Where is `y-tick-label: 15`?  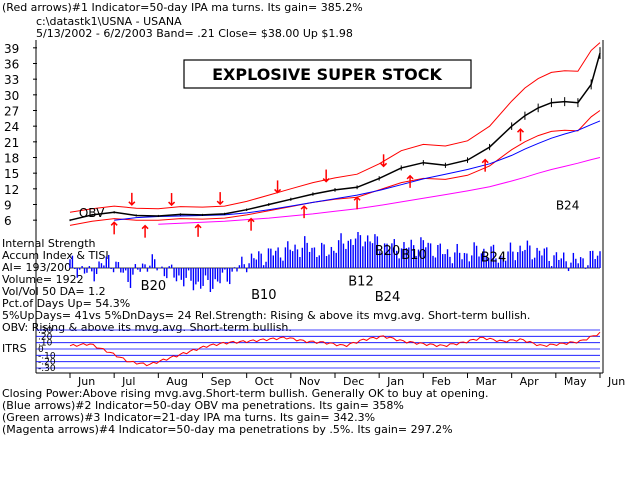 y-tick-label: 15 is located at coordinates (11, 174).